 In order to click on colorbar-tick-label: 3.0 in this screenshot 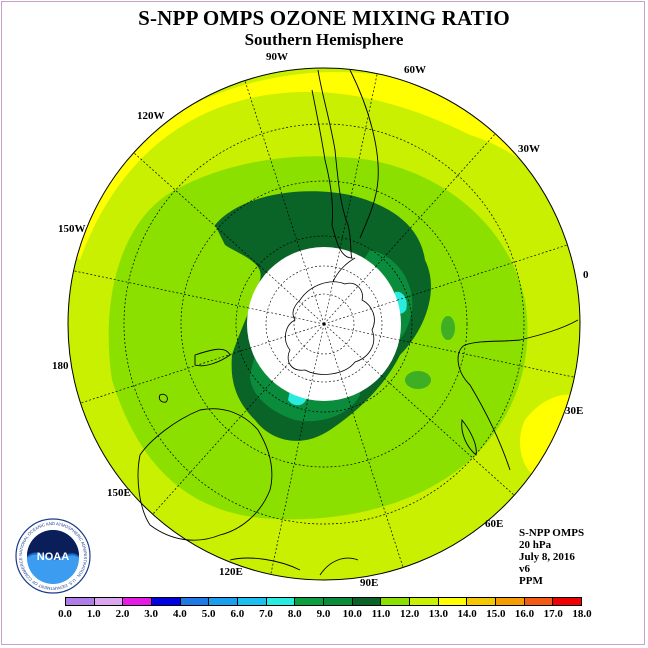, I will do `click(151, 614)`.